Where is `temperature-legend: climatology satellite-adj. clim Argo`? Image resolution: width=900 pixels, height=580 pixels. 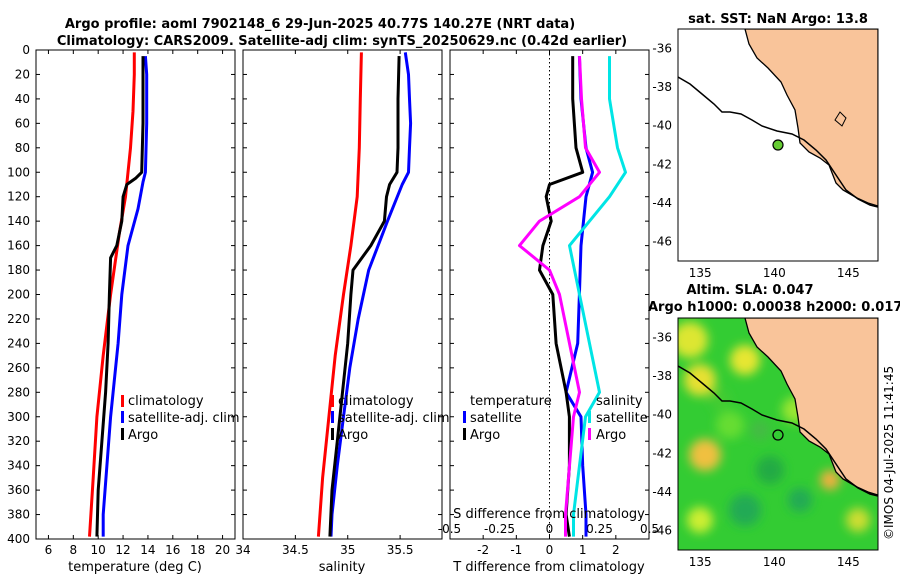 temperature-legend: climatology satellite-adj. clim Argo is located at coordinates (180, 418).